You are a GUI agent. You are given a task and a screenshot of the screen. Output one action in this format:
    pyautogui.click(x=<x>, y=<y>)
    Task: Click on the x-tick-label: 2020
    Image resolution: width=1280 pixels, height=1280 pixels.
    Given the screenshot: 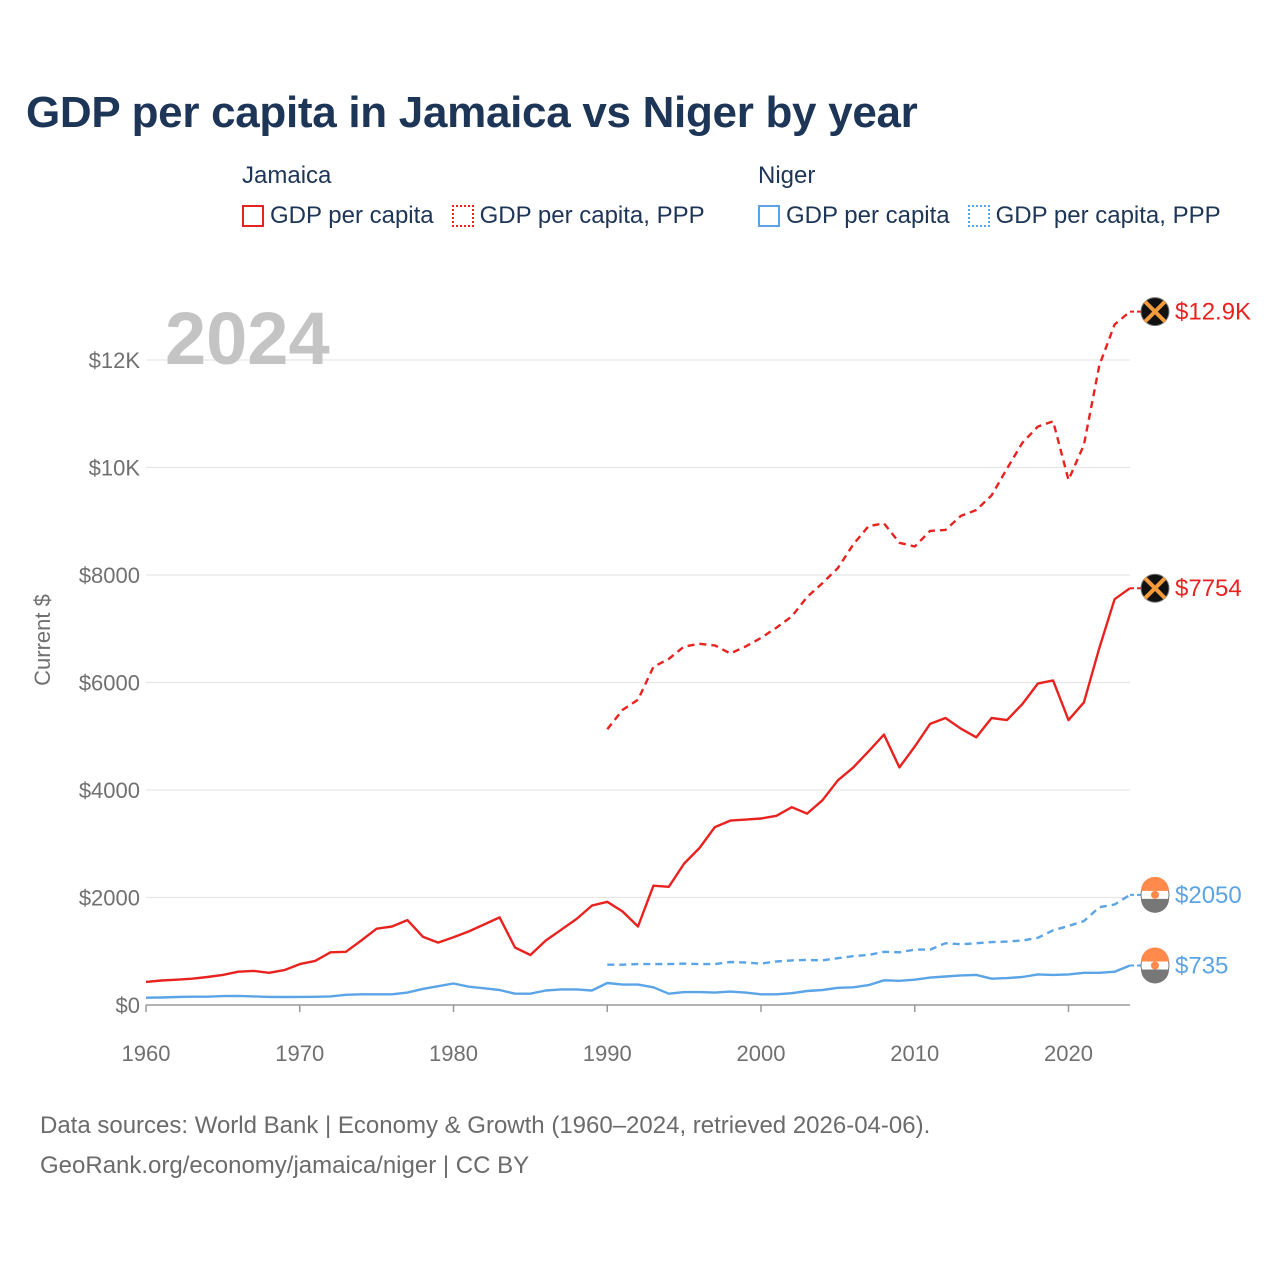 What is the action you would take?
    pyautogui.click(x=1068, y=1053)
    